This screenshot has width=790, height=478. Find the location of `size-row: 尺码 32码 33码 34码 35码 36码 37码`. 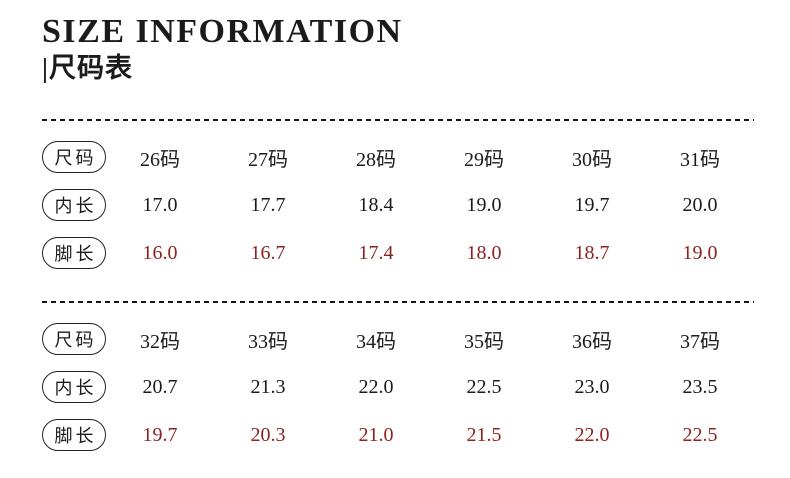

size-row: 尺码 32码 33码 34码 35码 36码 37码 is located at coordinates (398, 339).